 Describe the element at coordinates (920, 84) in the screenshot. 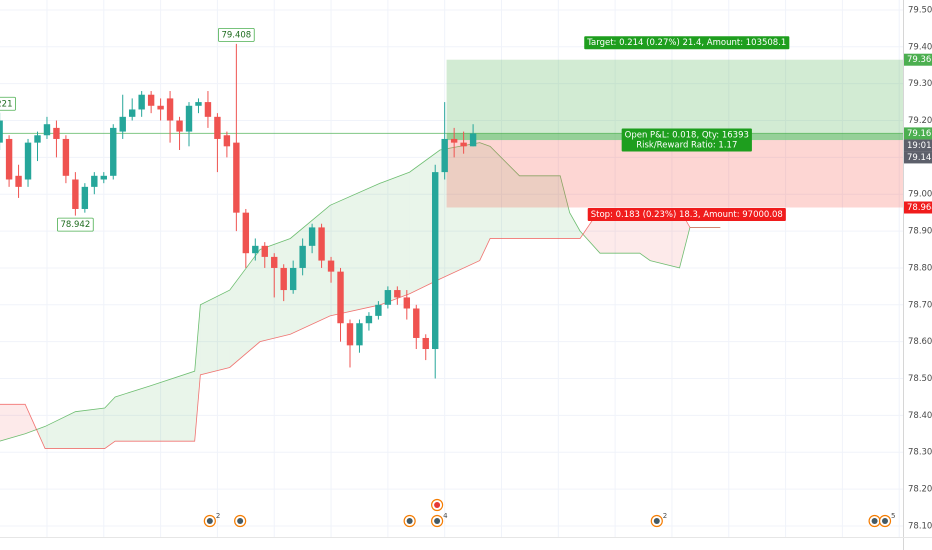

I see `y-tick-label: 79.300` at that location.